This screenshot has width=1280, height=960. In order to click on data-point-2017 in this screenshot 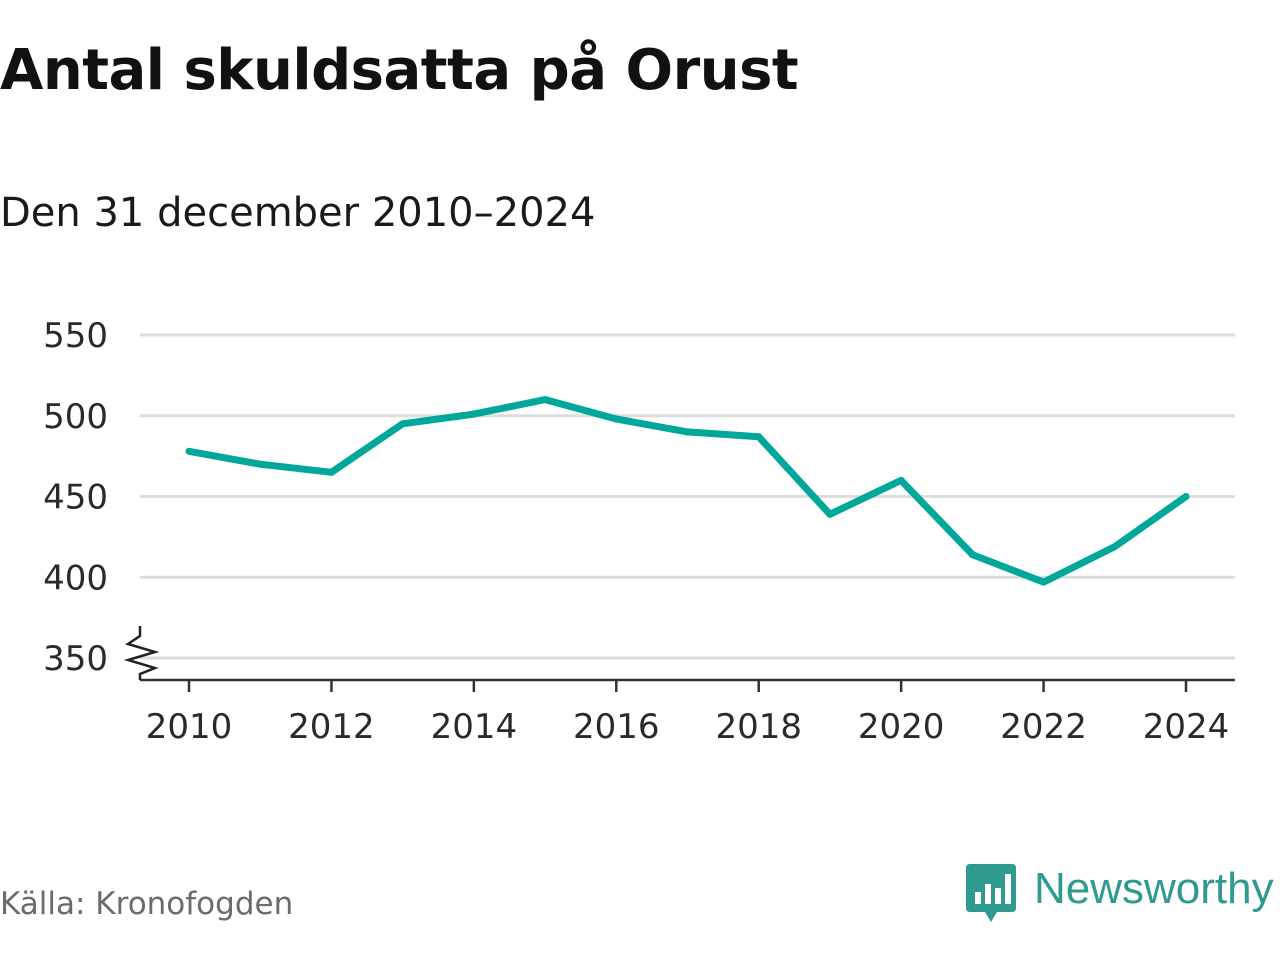, I will do `click(687, 432)`.